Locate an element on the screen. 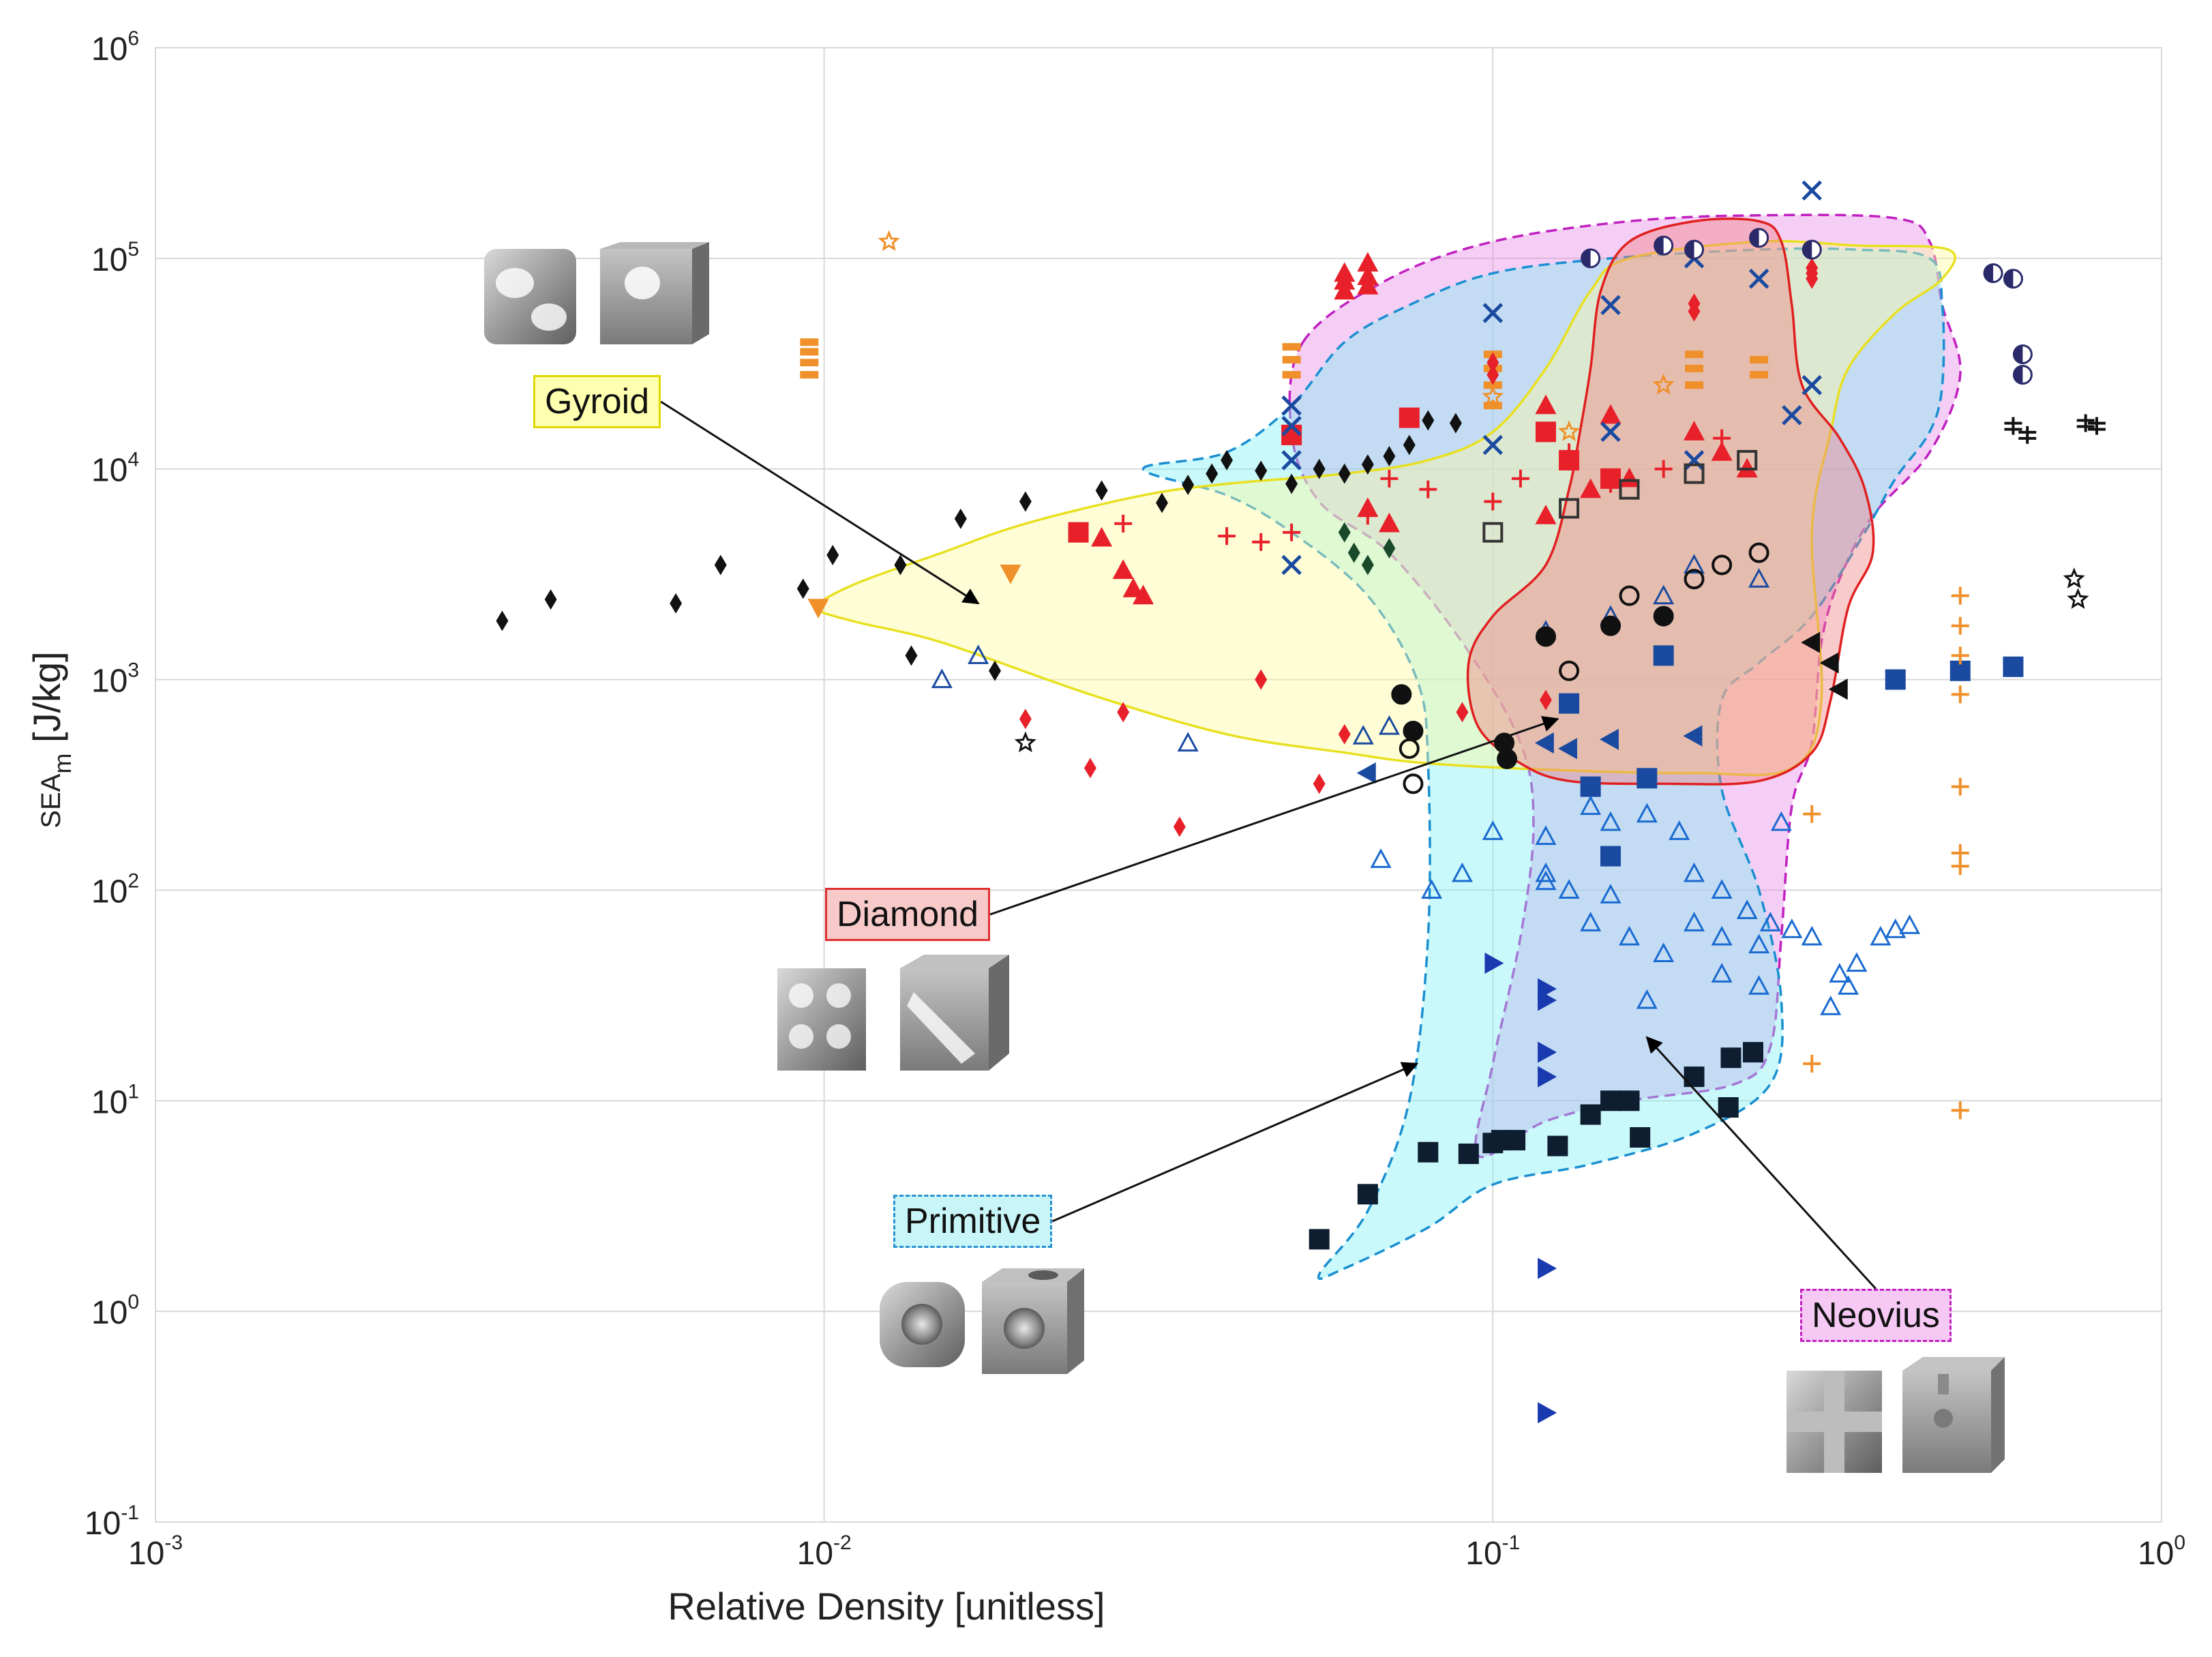 This screenshot has height=1657, width=2212. data-point-dark-green-diamonds is located at coordinates (1367, 565).